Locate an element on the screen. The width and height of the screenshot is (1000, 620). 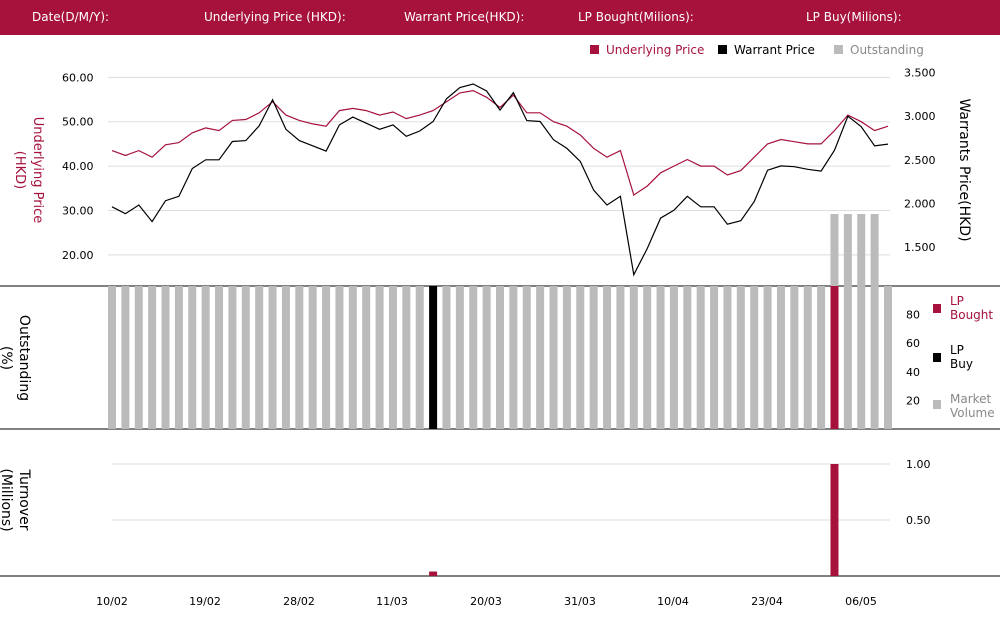
y-mid-tick-label: 40 is located at coordinates (913, 372).